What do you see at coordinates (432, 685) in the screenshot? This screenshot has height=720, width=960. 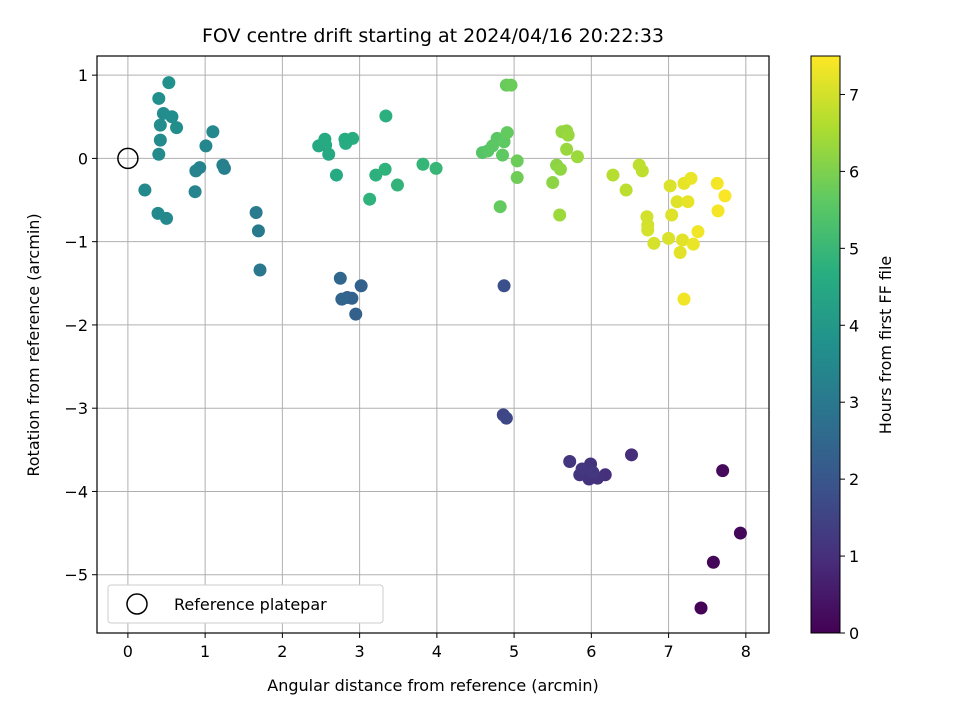 I see `x-axis-label: Angular distance from reference (arcmin)` at bounding box center [432, 685].